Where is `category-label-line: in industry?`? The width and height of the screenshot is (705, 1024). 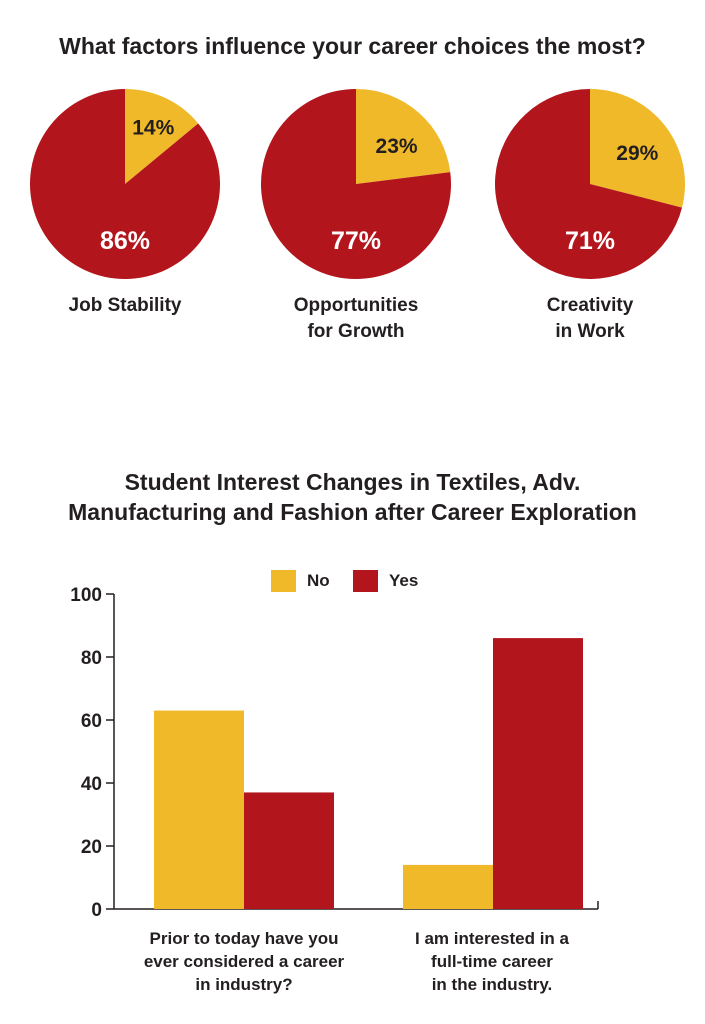 category-label-line: in industry? is located at coordinates (244, 984).